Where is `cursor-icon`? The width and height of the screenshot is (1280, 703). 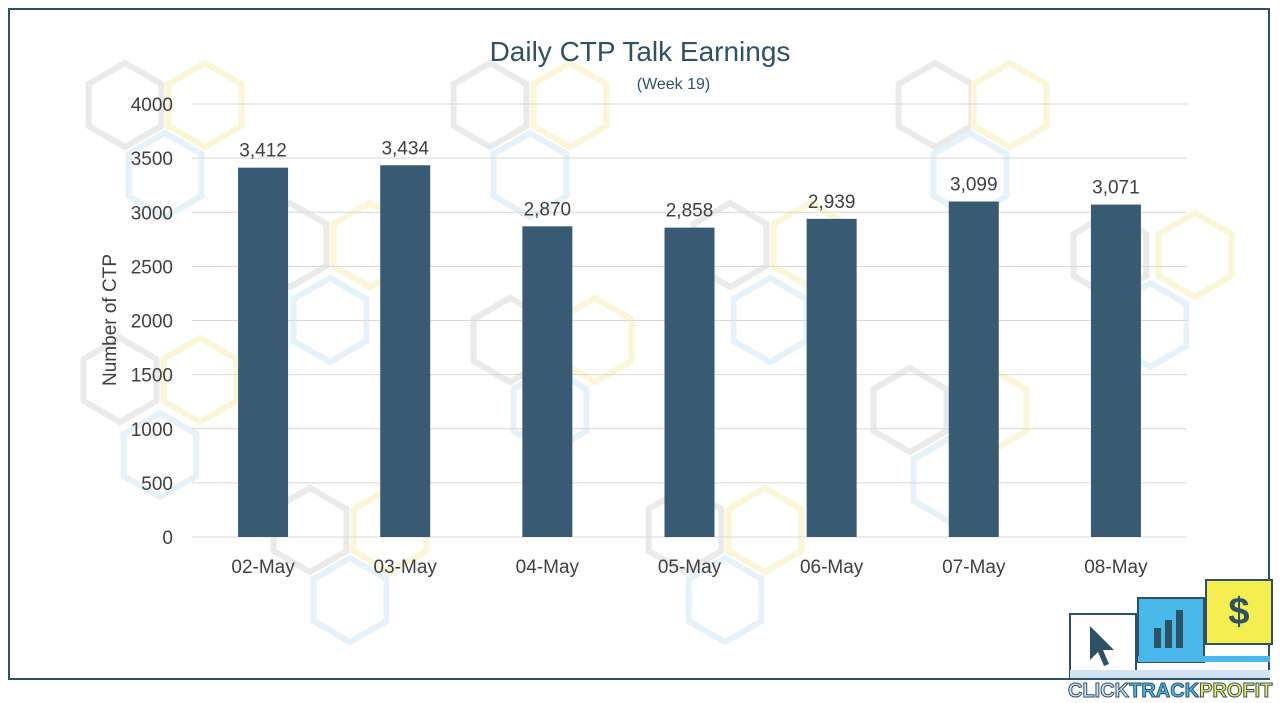
cursor-icon is located at coordinates (1102, 646).